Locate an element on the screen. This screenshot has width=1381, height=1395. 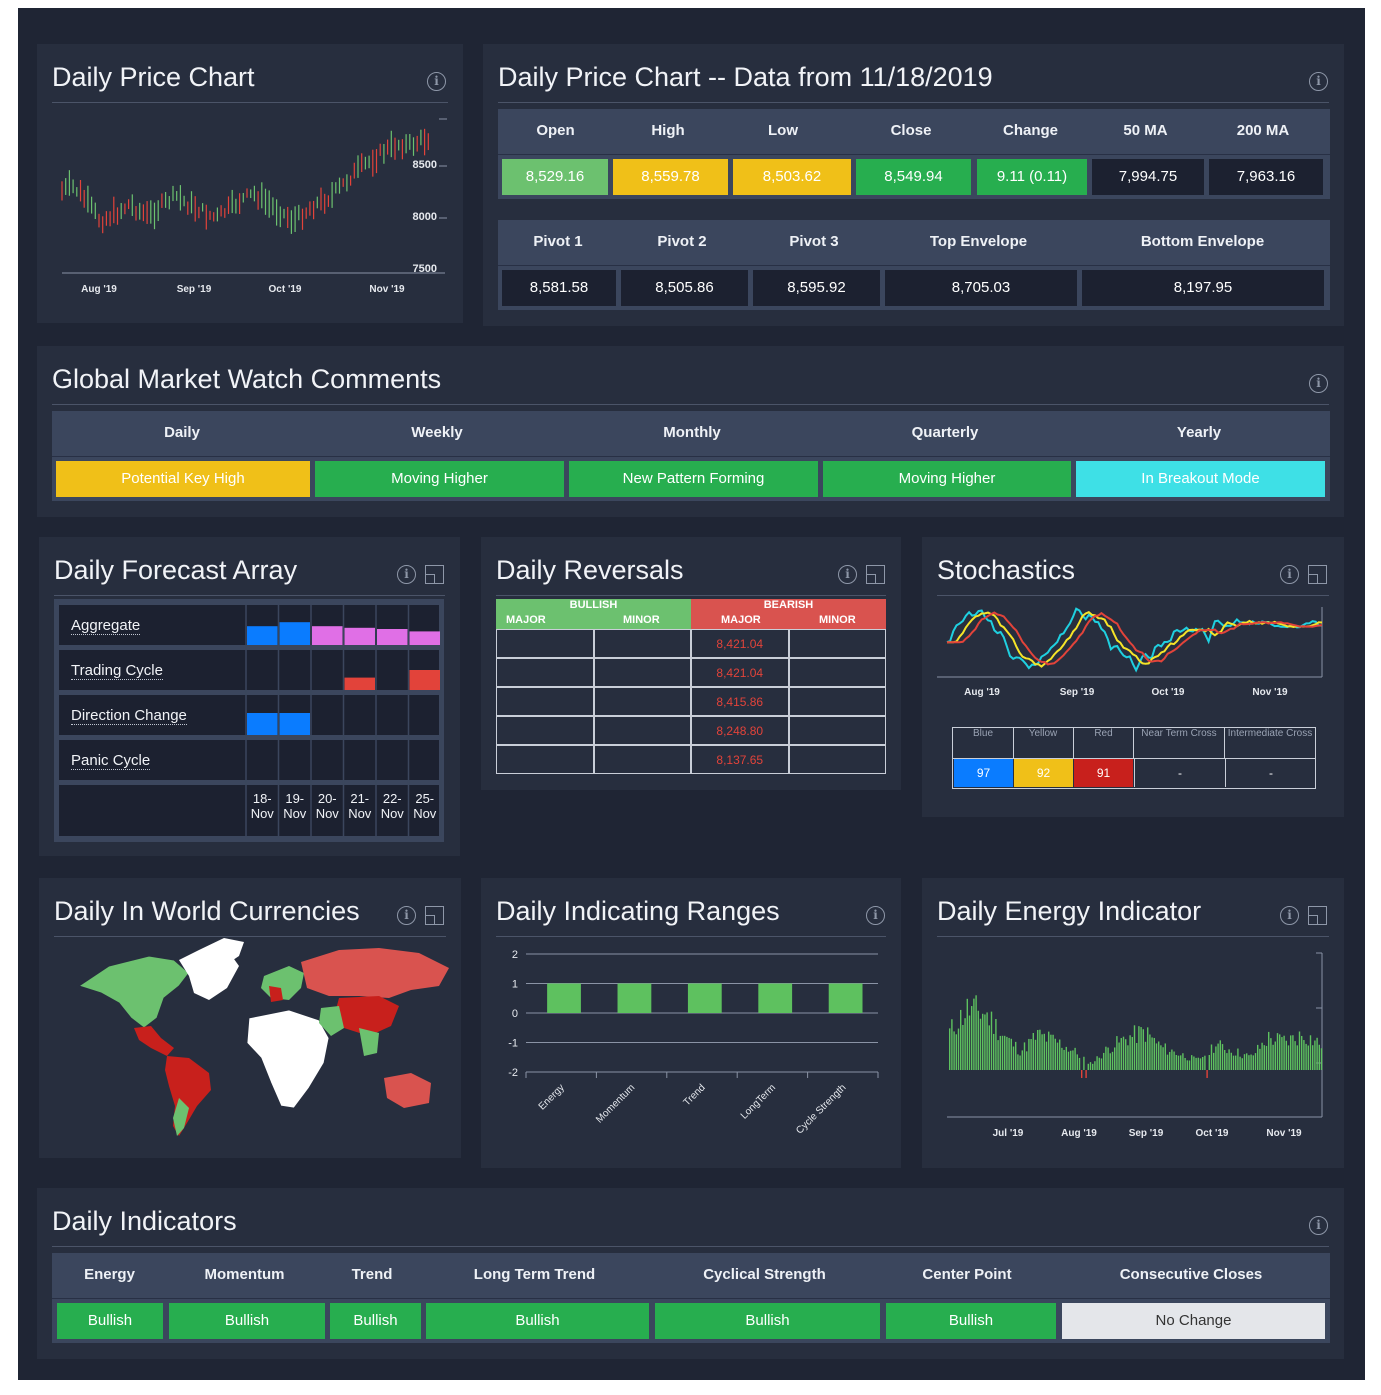
open-value: 8,529.16 is located at coordinates (555, 177).